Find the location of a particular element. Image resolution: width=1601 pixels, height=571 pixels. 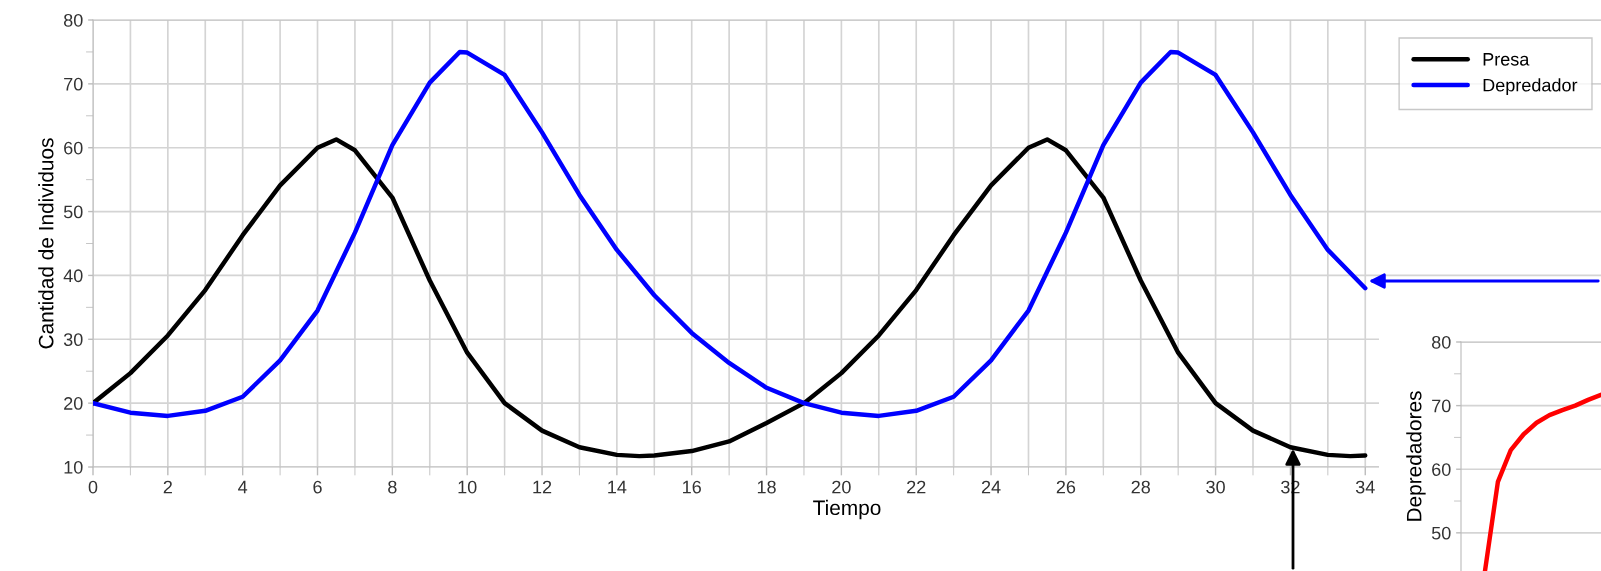

x-tick-label: 4 is located at coordinates (243, 487).